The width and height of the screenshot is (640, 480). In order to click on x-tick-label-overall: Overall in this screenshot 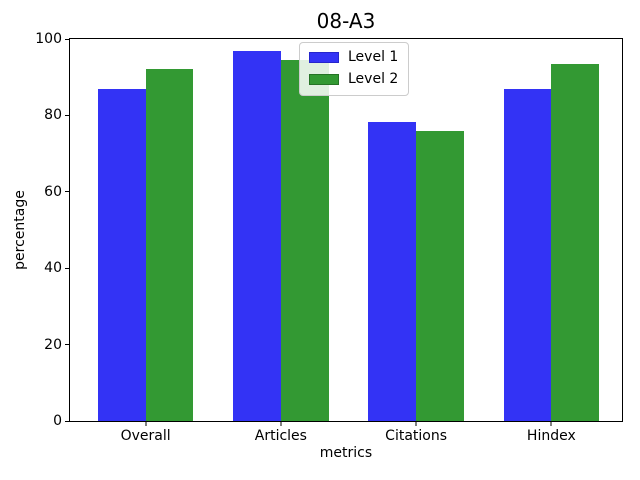, I will do `click(145, 436)`.